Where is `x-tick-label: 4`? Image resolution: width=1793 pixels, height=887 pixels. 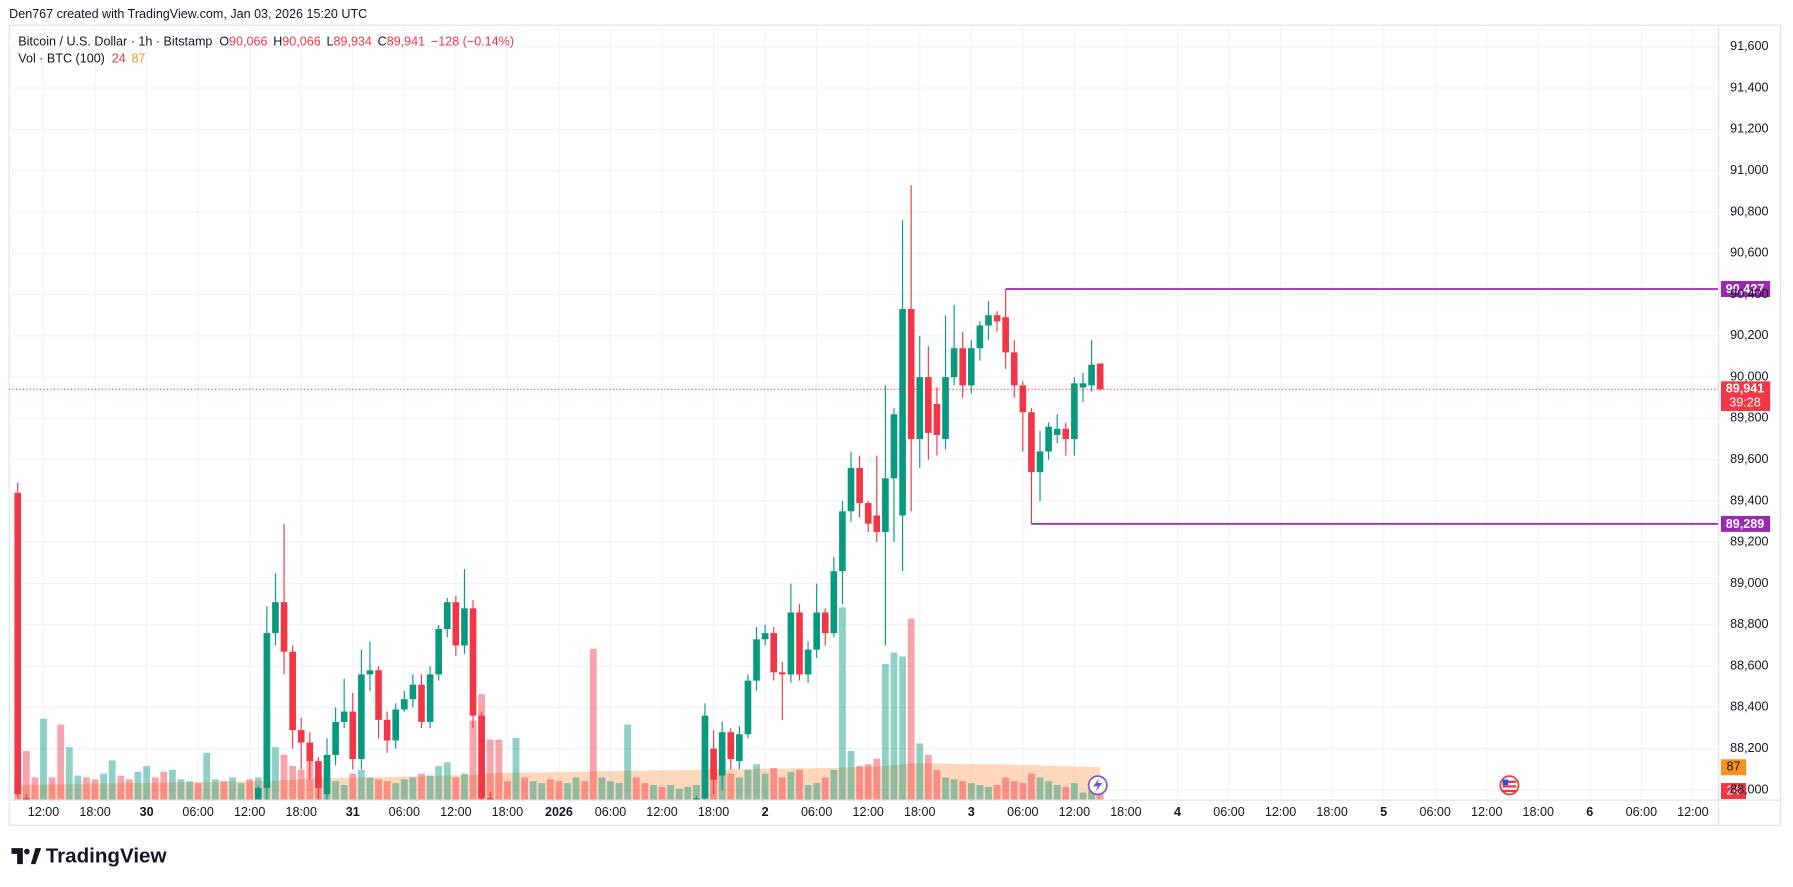
x-tick-label: 4 is located at coordinates (1177, 812).